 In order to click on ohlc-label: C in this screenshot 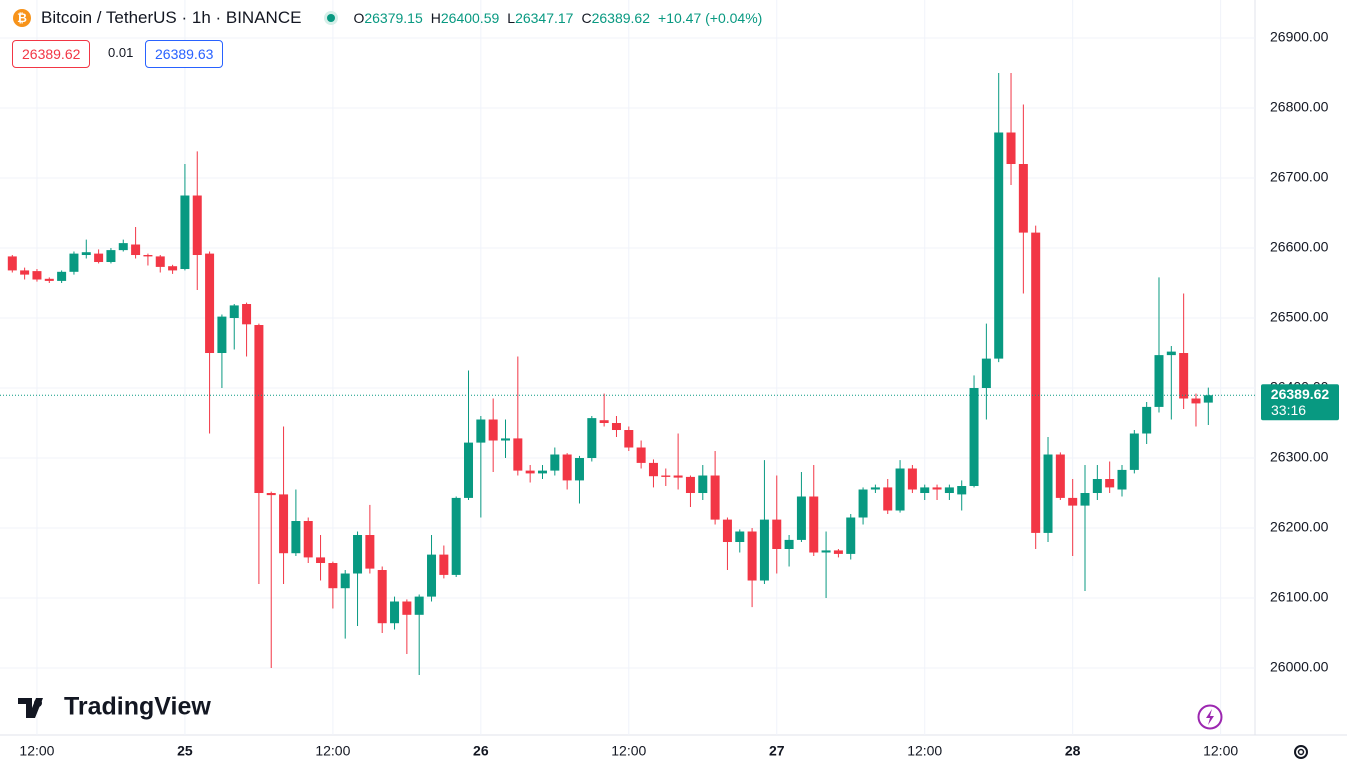, I will do `click(586, 18)`.